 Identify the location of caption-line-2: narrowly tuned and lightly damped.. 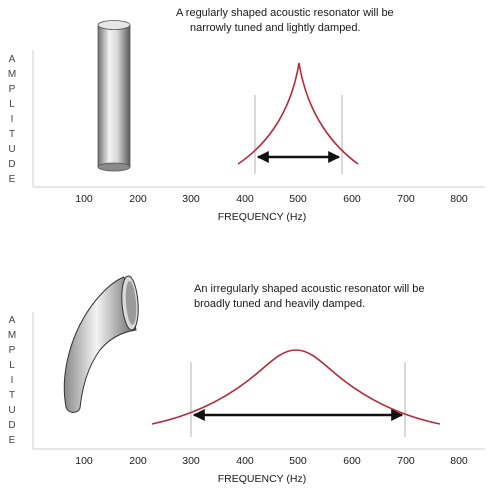
(275, 28).